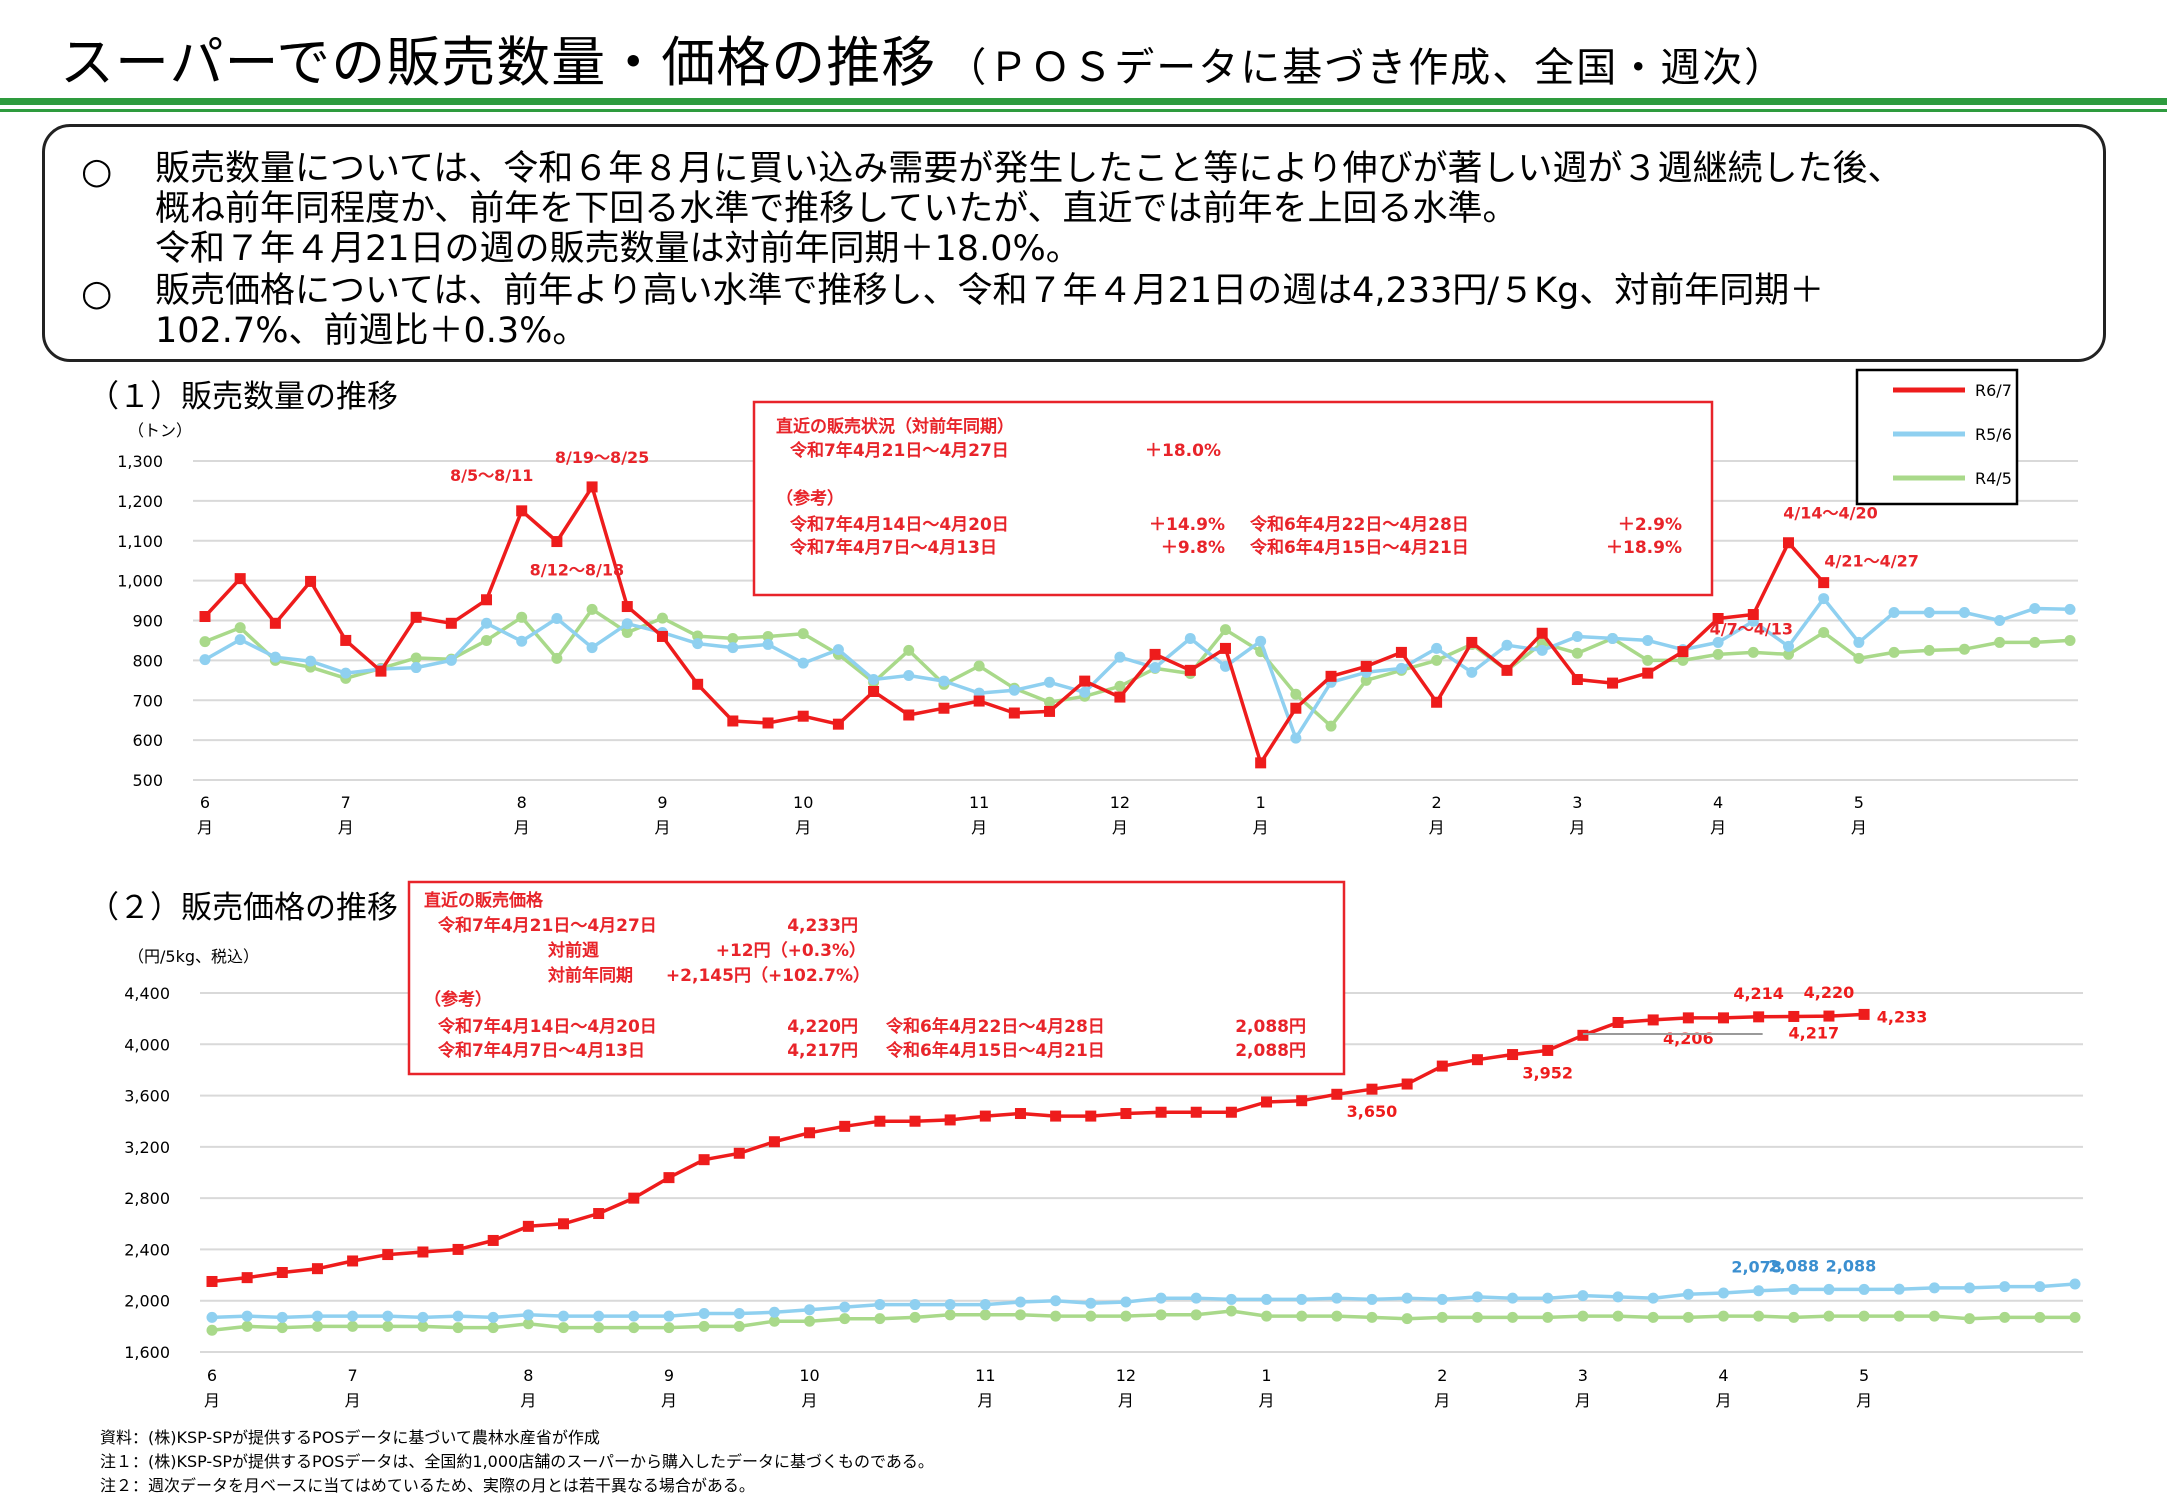 The width and height of the screenshot is (2167, 1500). I want to click on x-tick-label: 5, so click(1859, 802).